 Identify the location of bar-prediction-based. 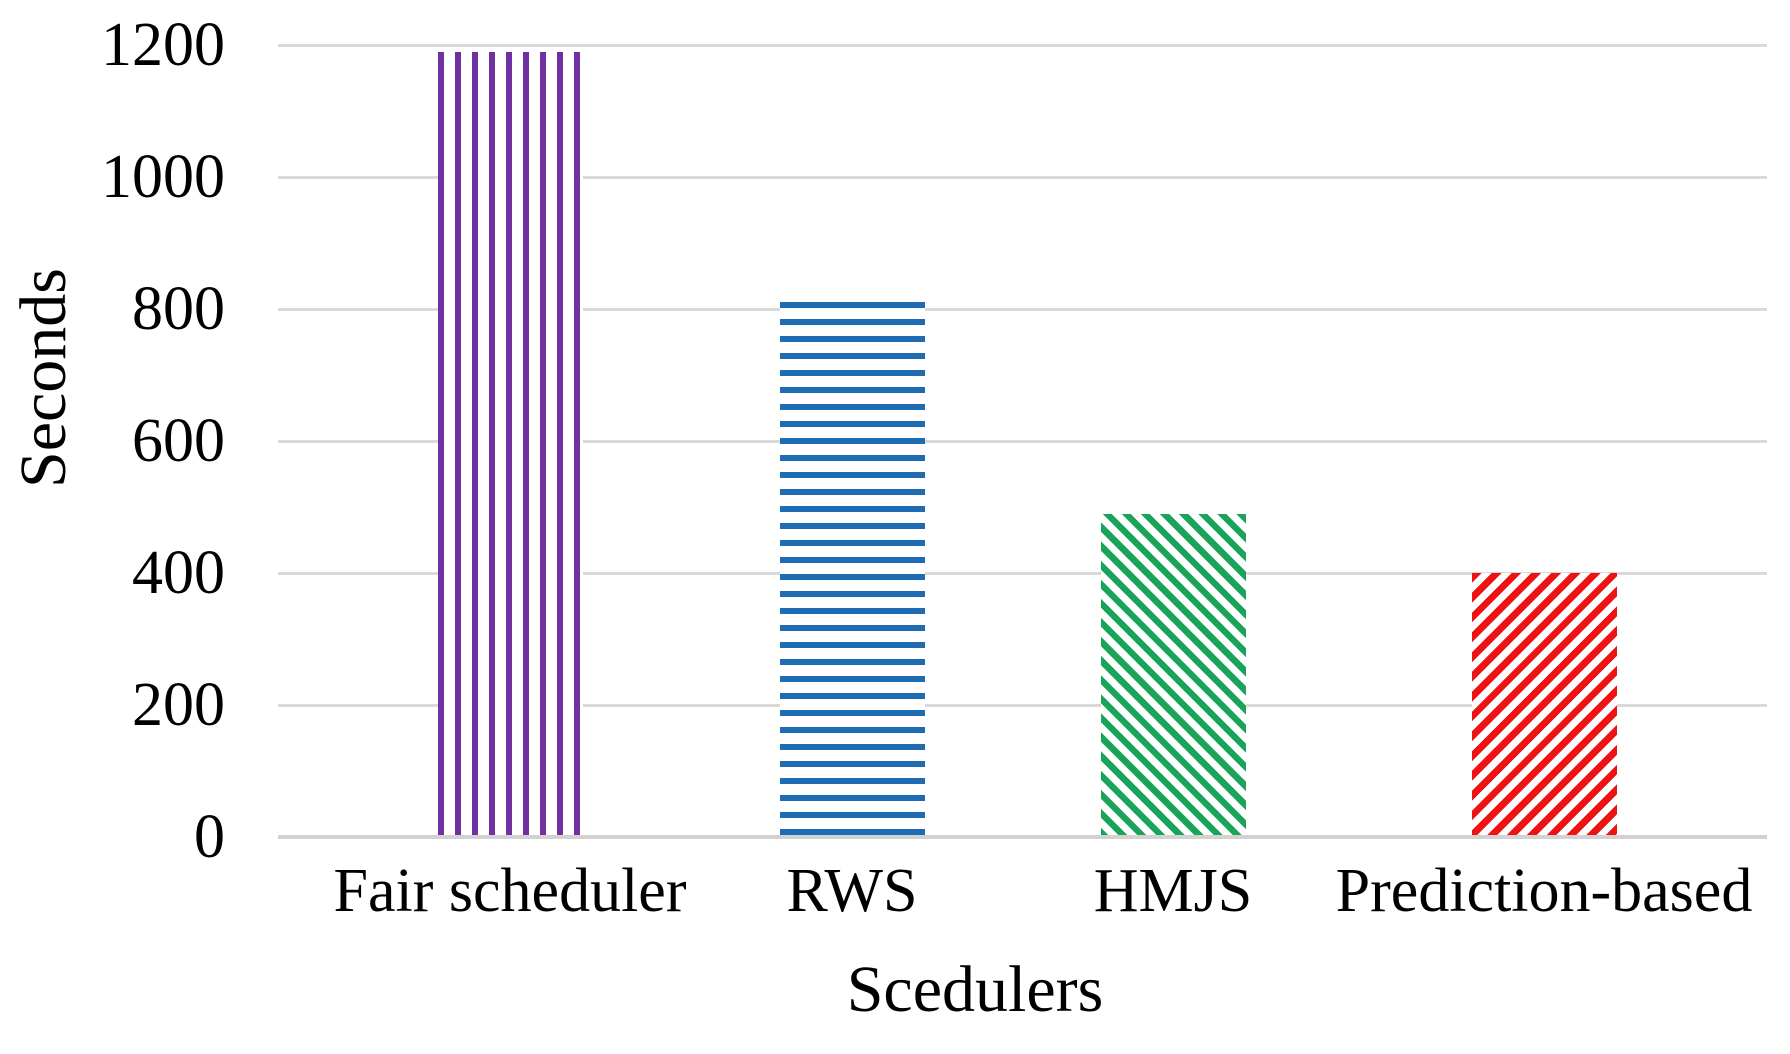
(1544, 705).